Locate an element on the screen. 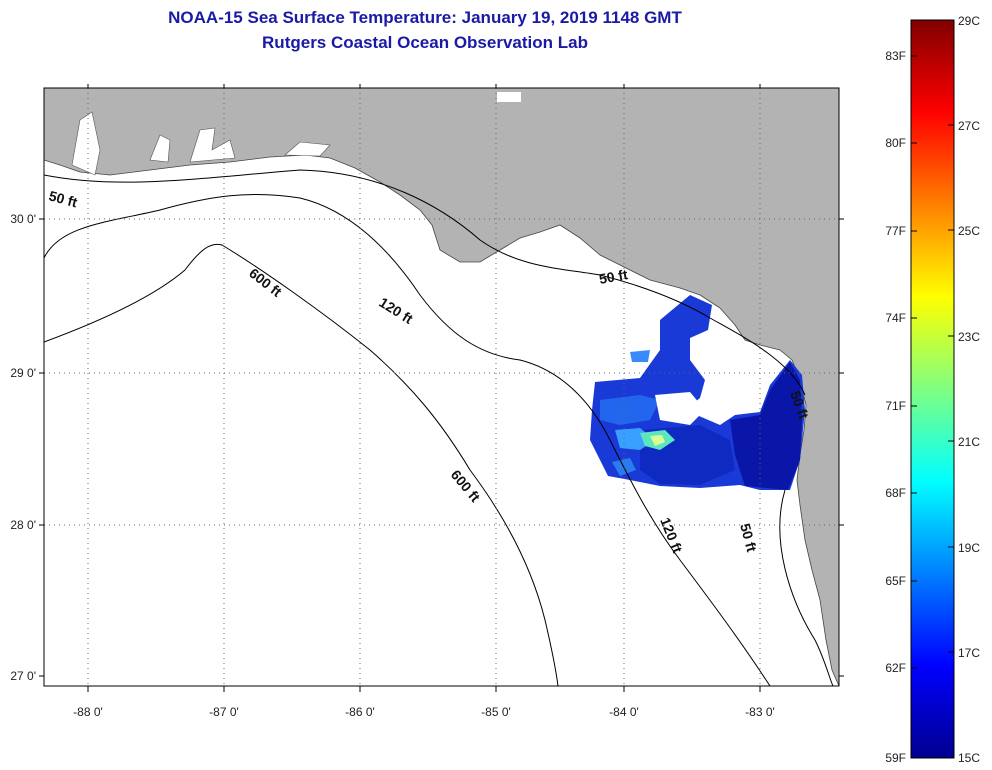 The width and height of the screenshot is (992, 770). lon-tick-label: -83 0' is located at coordinates (760, 712).